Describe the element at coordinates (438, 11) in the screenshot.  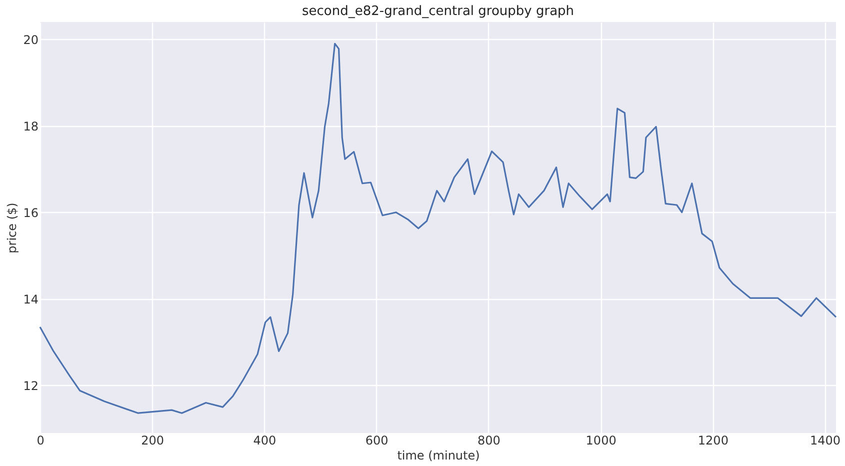
I see `chart-title: second_e82-grand_central groupby graph` at that location.